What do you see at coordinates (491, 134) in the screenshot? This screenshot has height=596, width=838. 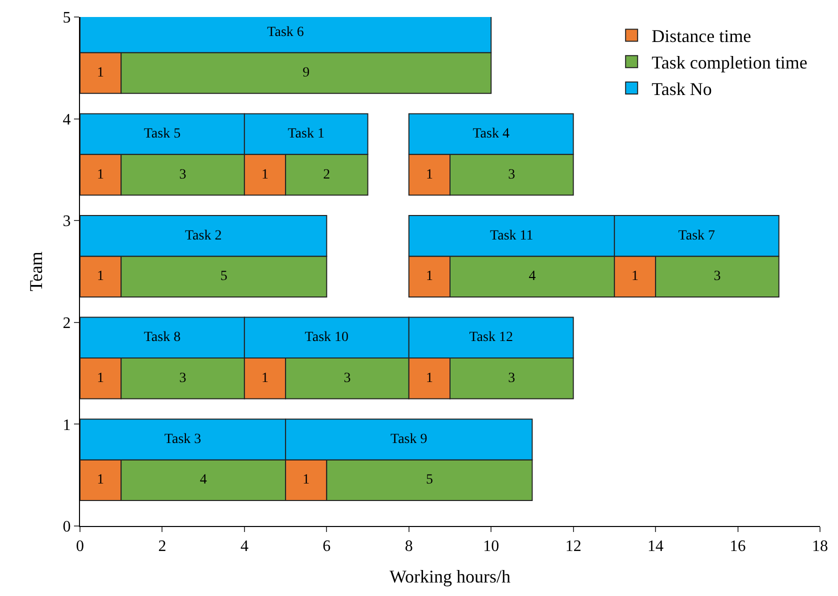 I see `data-label: Task 4` at bounding box center [491, 134].